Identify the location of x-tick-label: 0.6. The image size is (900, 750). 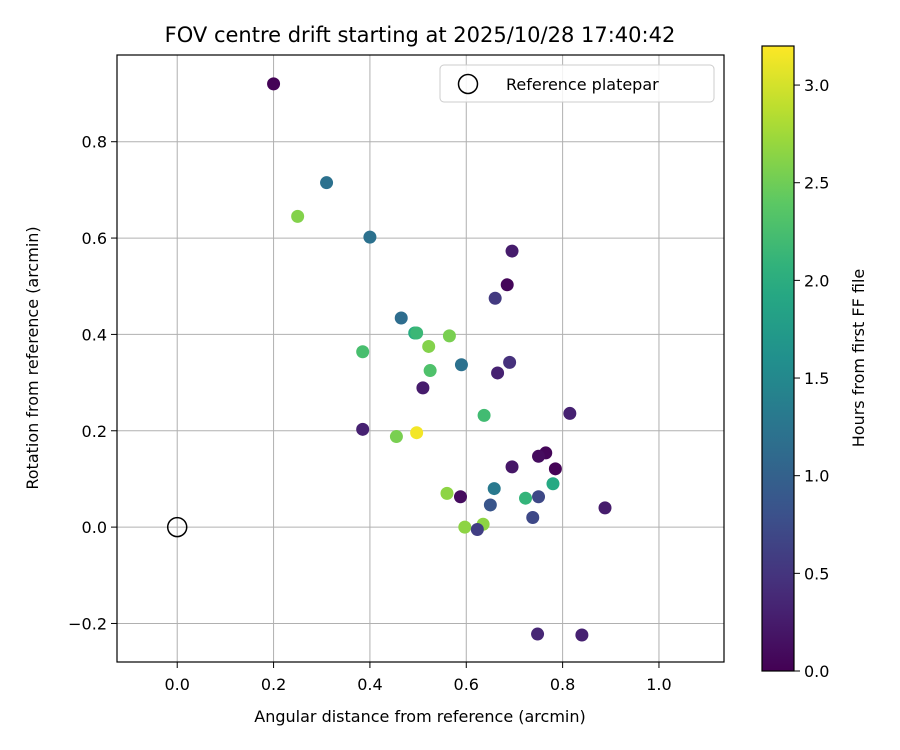
(466, 684).